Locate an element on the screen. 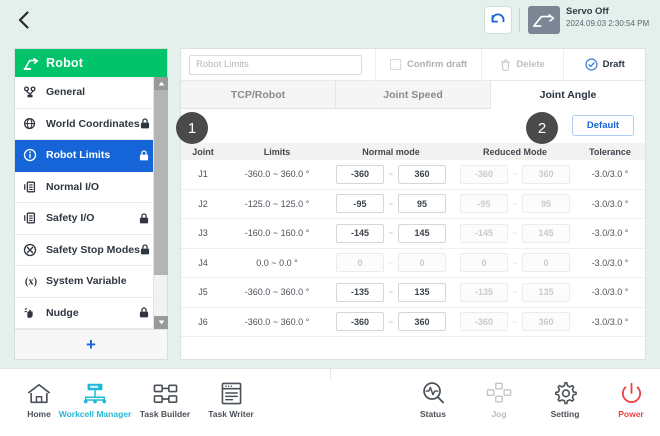 The image size is (660, 436). cell-joint: J3 is located at coordinates (203, 233).